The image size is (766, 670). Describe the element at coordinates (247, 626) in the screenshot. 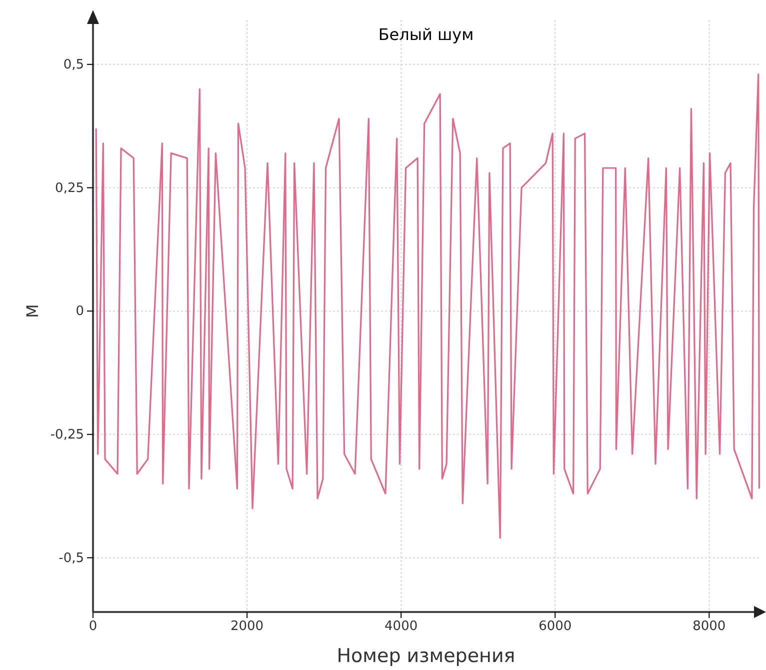

I see `x-tick-label: 2000` at that location.